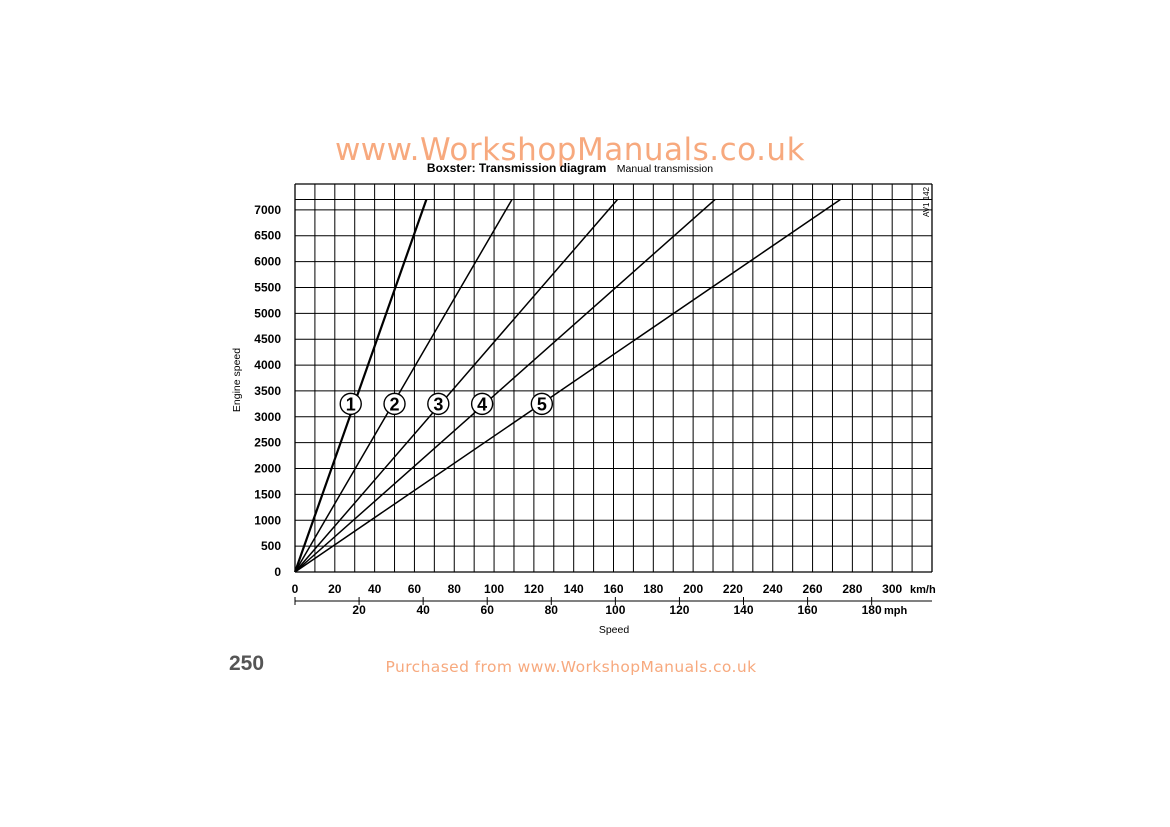 This screenshot has height=827, width=1170. I want to click on x2-tick-label: 80, so click(552, 610).